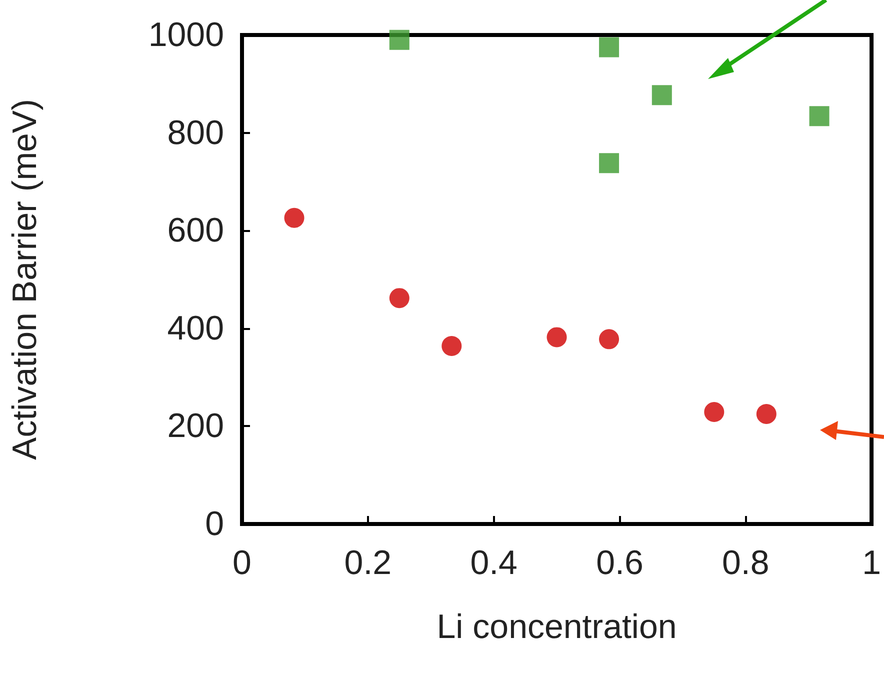  Describe the element at coordinates (25, 279) in the screenshot. I see `y-axis-title: Activation Barrier (meV)` at that location.